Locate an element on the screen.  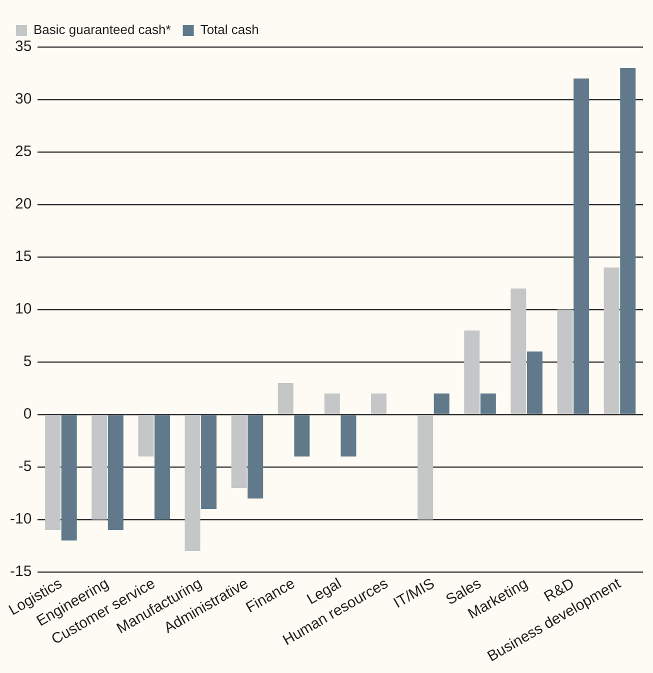
y-tick-label: 15 is located at coordinates (23, 257).